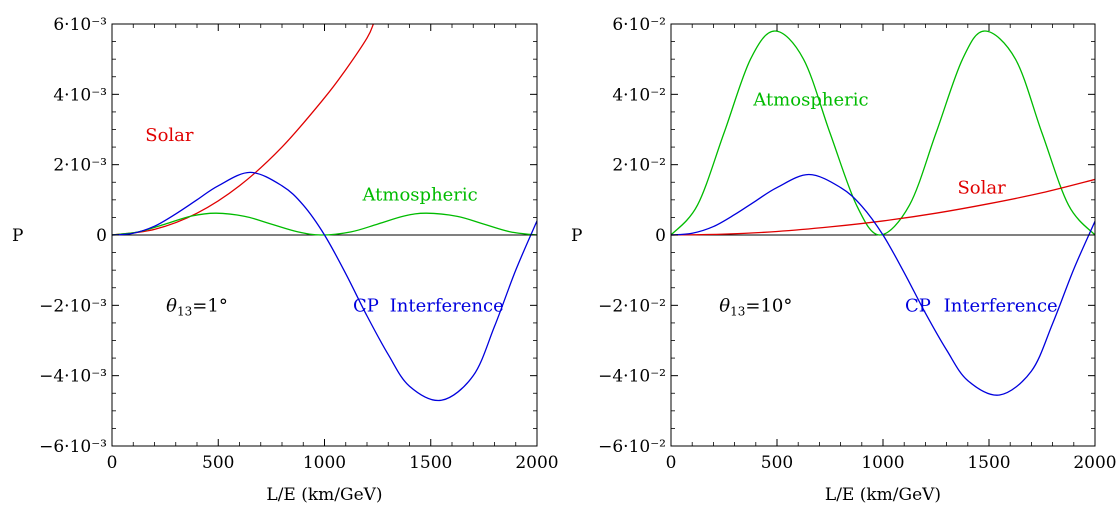  Describe the element at coordinates (632, 306) in the screenshot. I see `y-tick-label: −2·10⁻²` at that location.